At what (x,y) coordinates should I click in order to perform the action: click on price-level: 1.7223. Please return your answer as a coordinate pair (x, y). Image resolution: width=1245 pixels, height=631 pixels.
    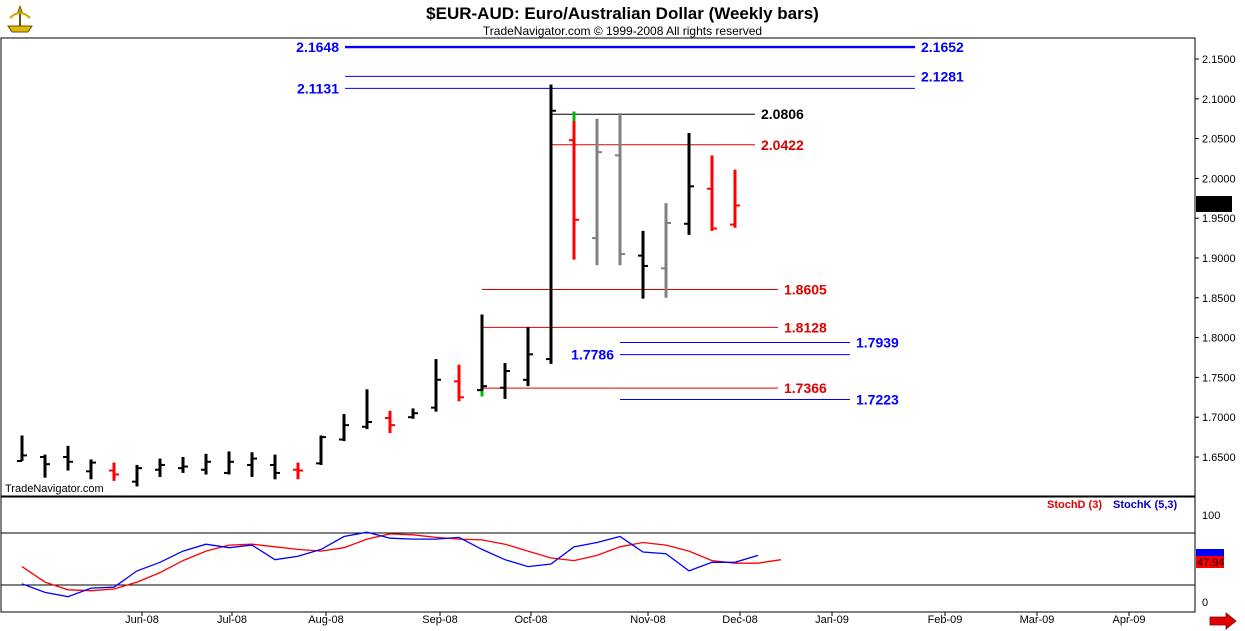
    Looking at the image, I should click on (759, 399).